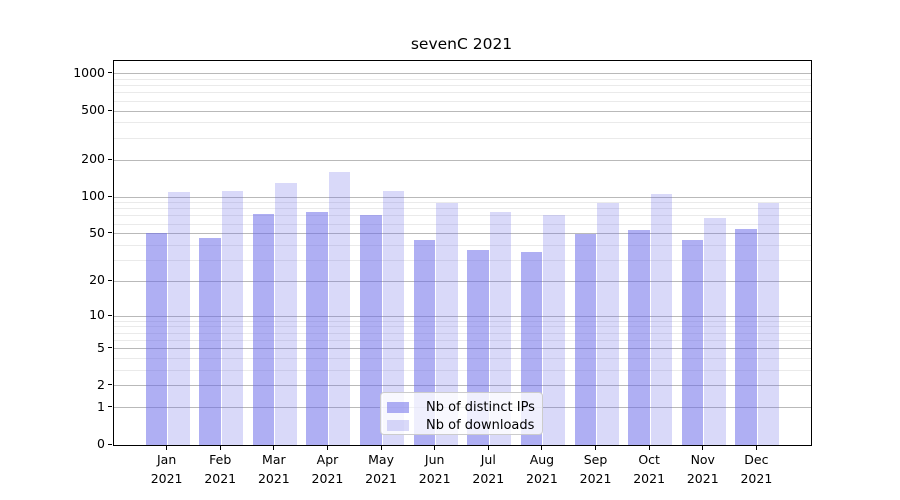 Image resolution: width=900 pixels, height=500 pixels. I want to click on x-tick-label: Jun 2021, so click(434, 469).